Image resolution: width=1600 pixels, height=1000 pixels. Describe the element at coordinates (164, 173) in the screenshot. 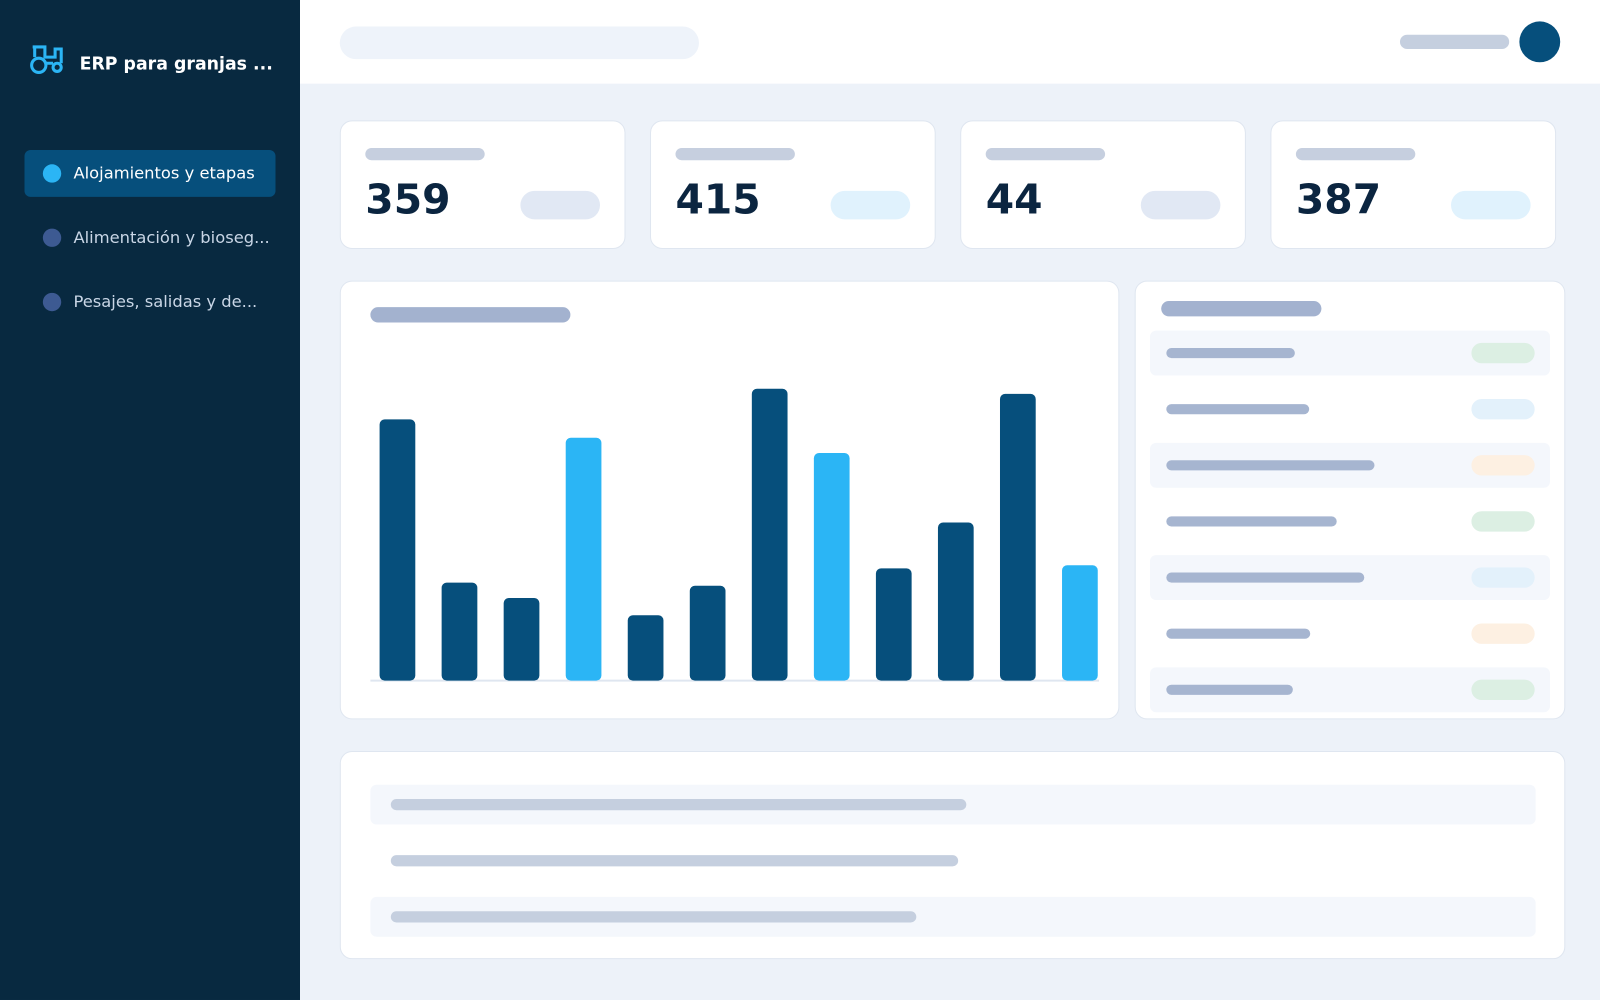

I see `nav-label: Alojamientos y etapas` at that location.